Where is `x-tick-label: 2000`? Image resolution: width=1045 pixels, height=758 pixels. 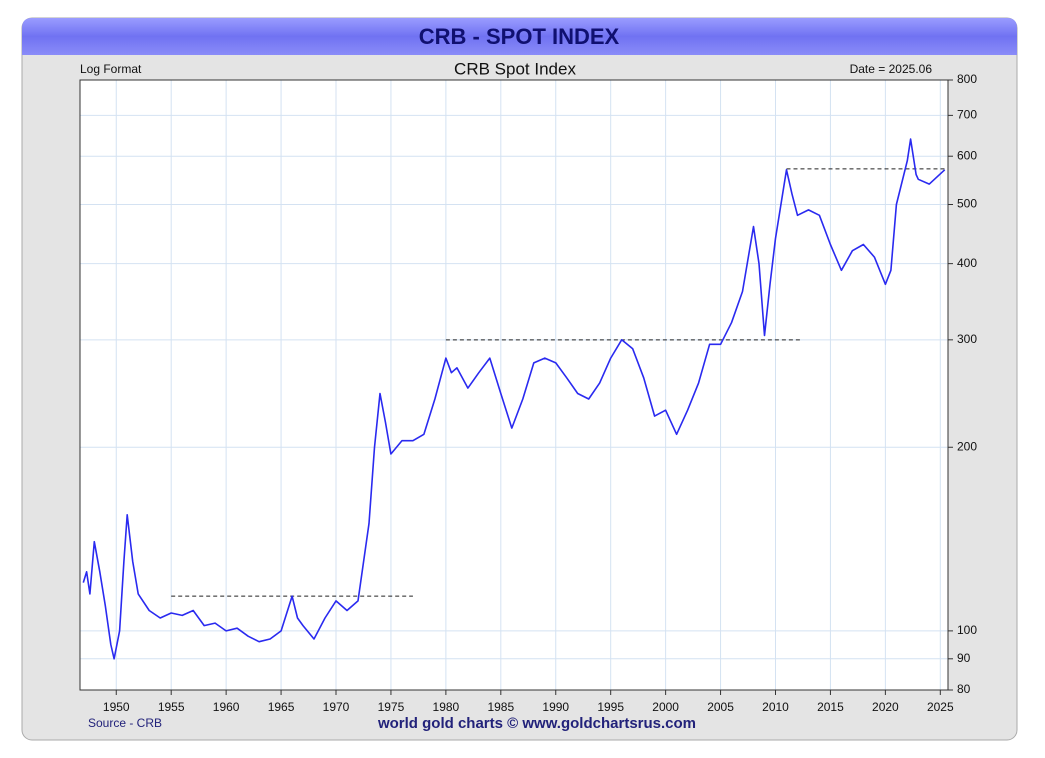
x-tick-label: 2000 is located at coordinates (665, 707).